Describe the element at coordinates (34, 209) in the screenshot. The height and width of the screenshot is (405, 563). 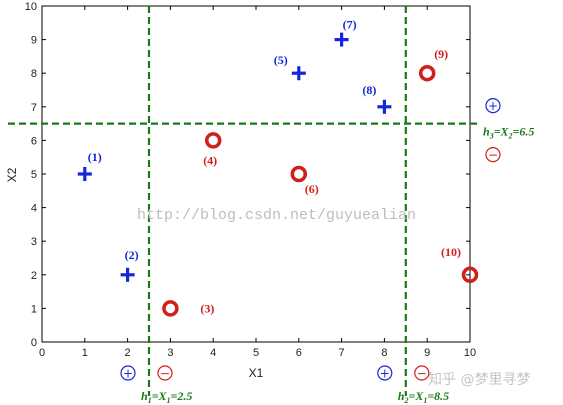
I see `y-tick-label: 4` at that location.